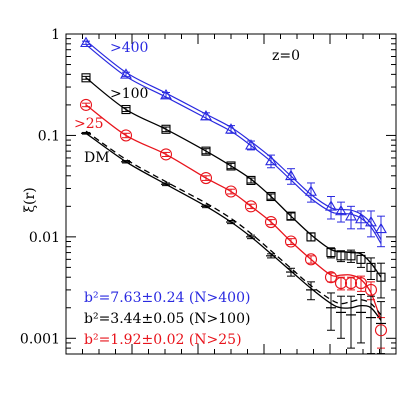  What do you see at coordinates (167, 298) in the screenshot?
I see `bias-label-blue: b²=7.63±0.24 (N>400)` at bounding box center [167, 298].